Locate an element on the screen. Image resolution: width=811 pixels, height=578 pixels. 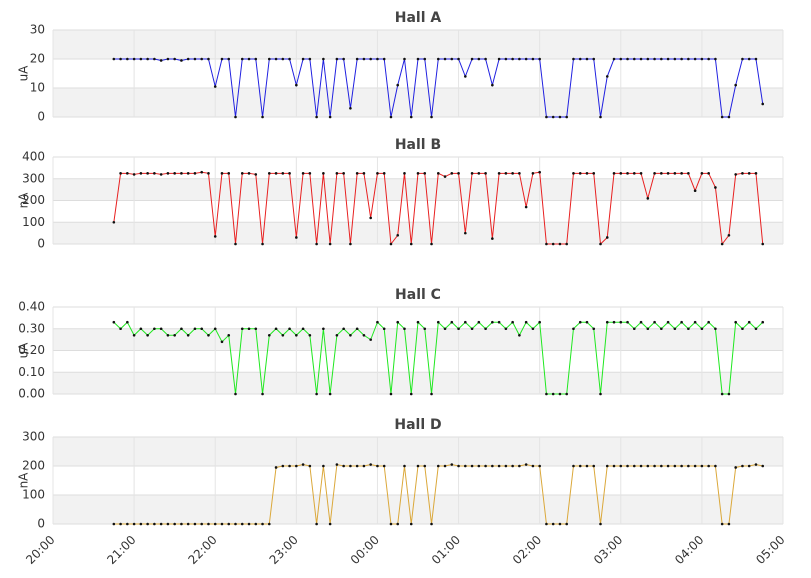
y-tick-label: 300 is located at coordinates (33, 437).